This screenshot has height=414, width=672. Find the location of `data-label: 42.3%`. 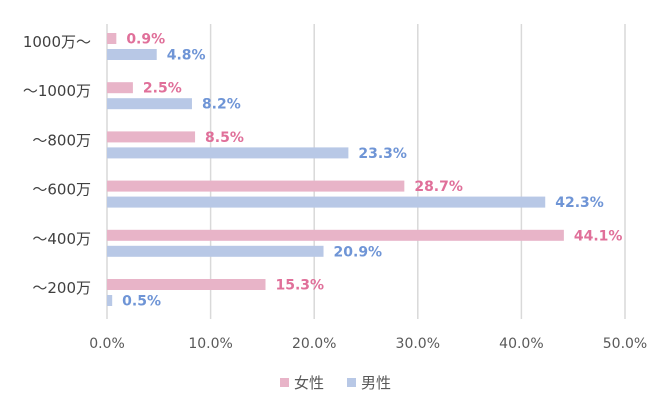

data-label: 42.3% is located at coordinates (579, 203).